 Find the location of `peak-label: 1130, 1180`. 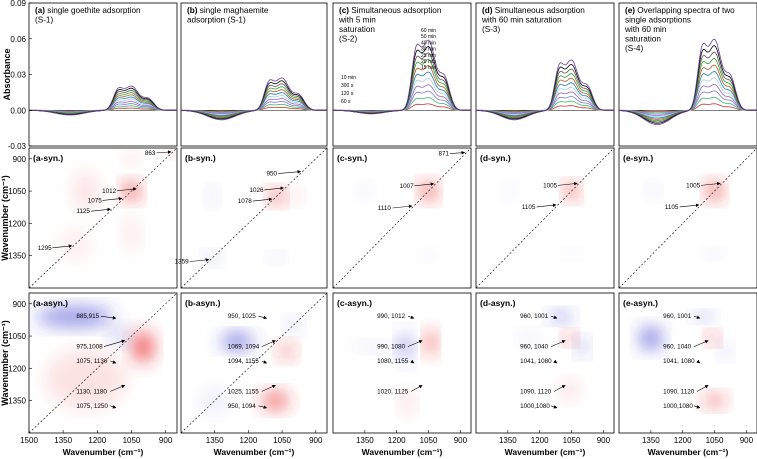

peak-label: 1130, 1180 is located at coordinates (91, 391).